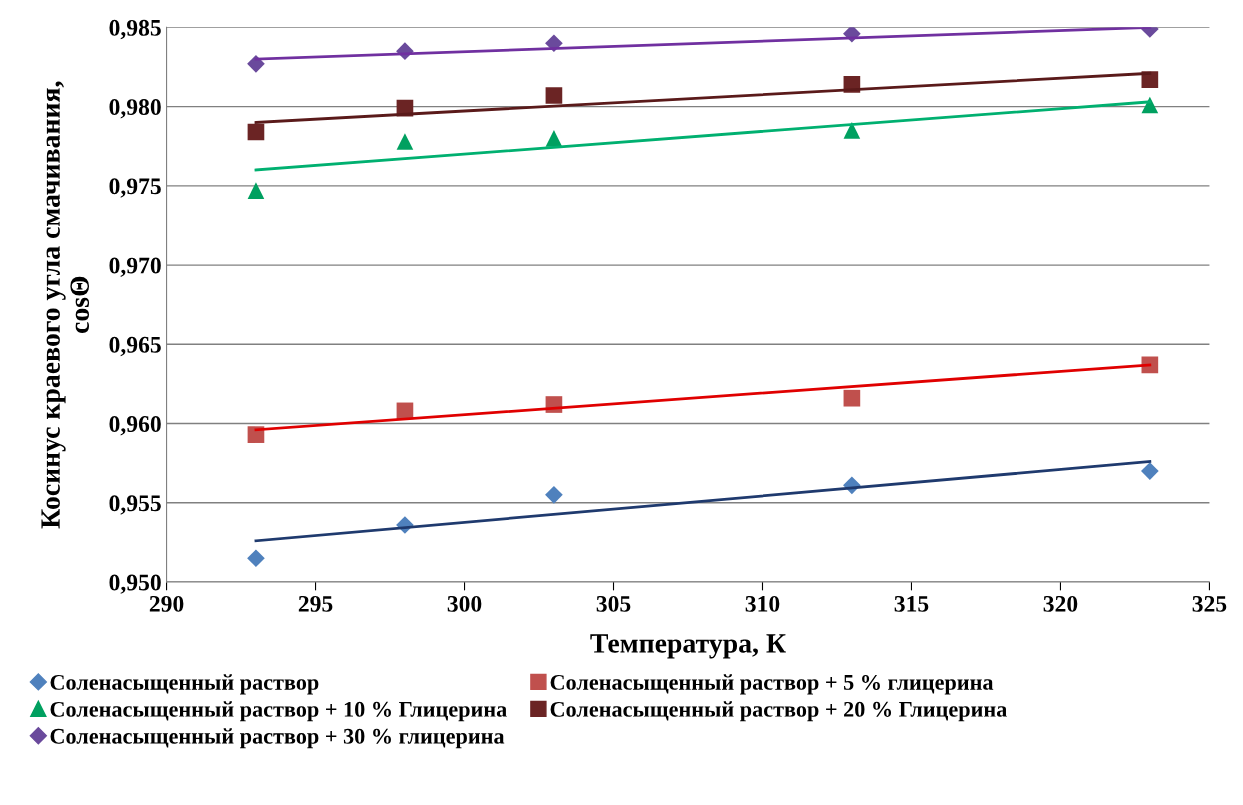 The image size is (1243, 805). I want to click on x-tick-label: 320, so click(1060, 603).